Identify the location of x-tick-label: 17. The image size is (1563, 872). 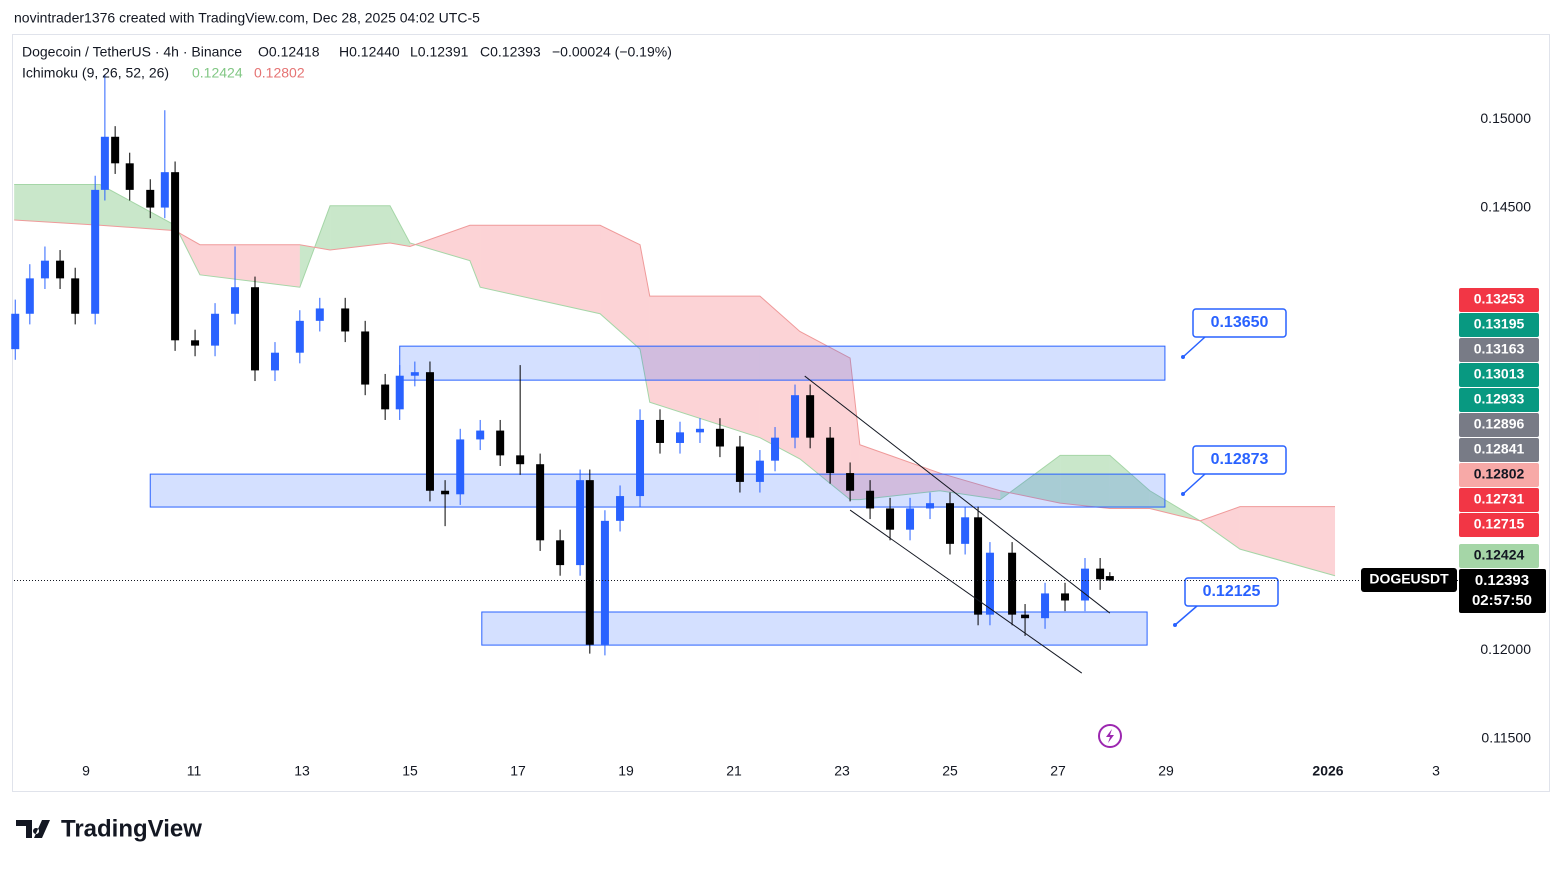
(518, 771).